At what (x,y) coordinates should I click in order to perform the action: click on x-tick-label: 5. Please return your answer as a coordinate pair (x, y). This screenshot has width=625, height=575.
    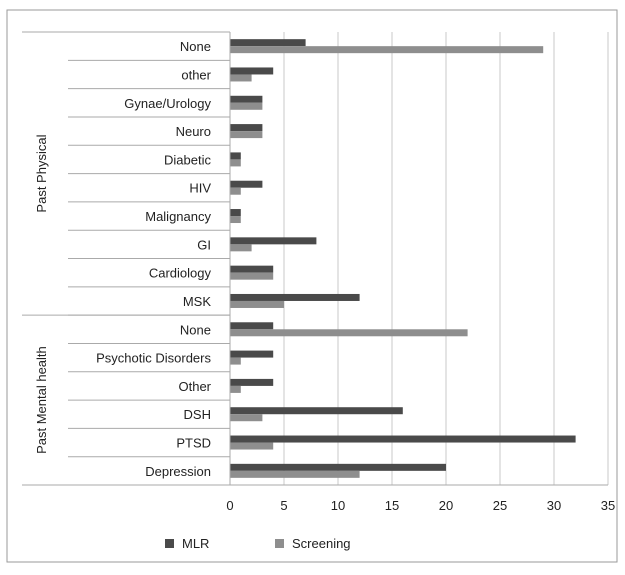
    Looking at the image, I should click on (283, 505).